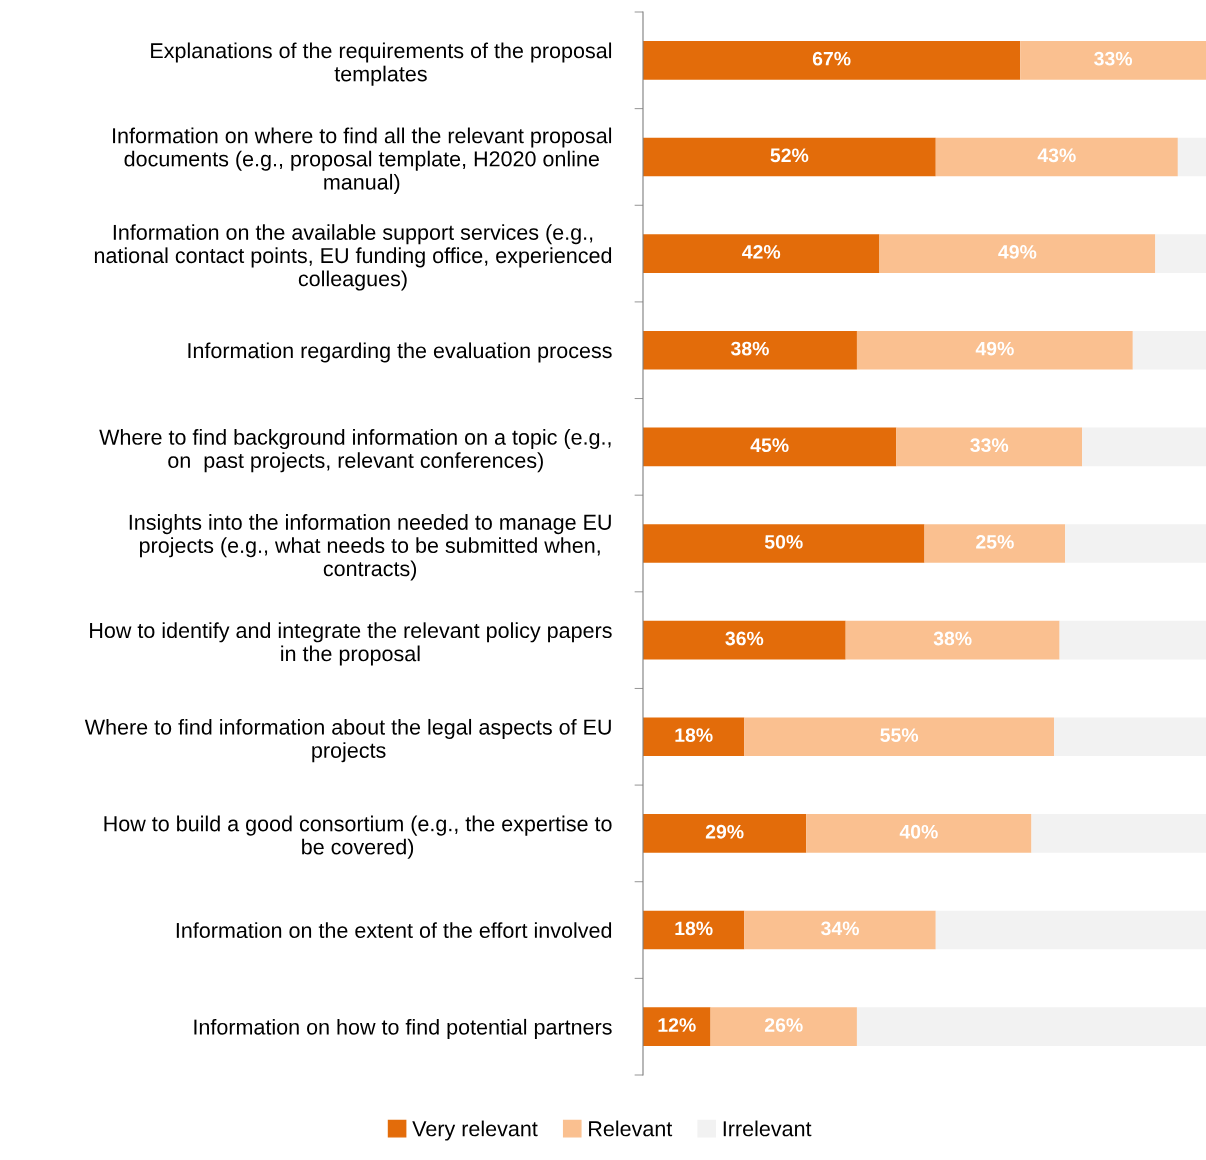 The image size is (1206, 1160). I want to click on data-label: 26%, so click(783, 1025).